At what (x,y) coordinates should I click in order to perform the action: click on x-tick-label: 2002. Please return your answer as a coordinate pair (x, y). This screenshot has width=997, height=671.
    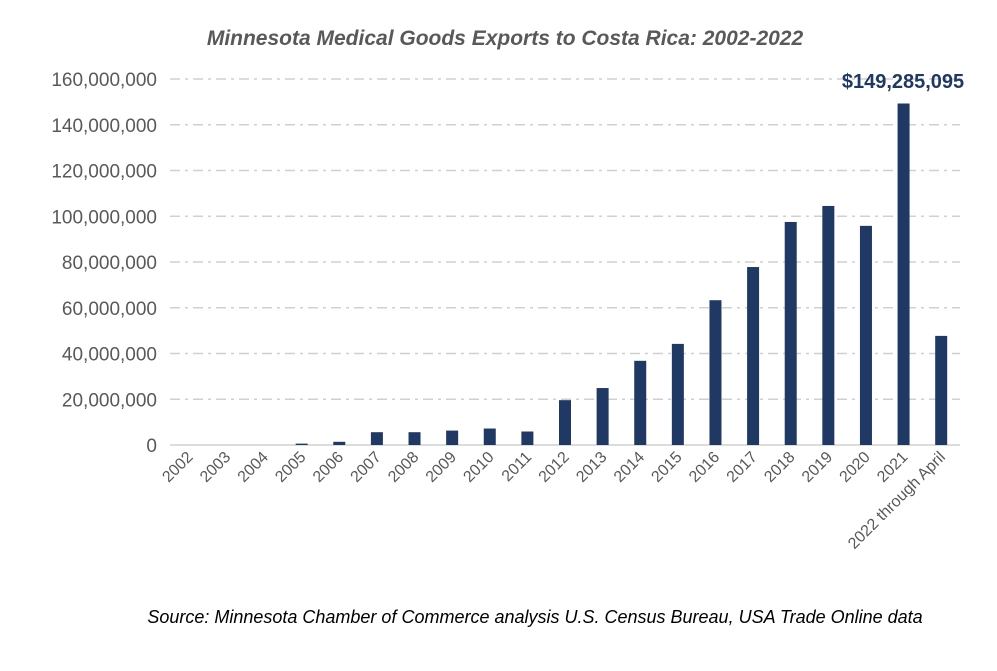
    Looking at the image, I should click on (177, 467).